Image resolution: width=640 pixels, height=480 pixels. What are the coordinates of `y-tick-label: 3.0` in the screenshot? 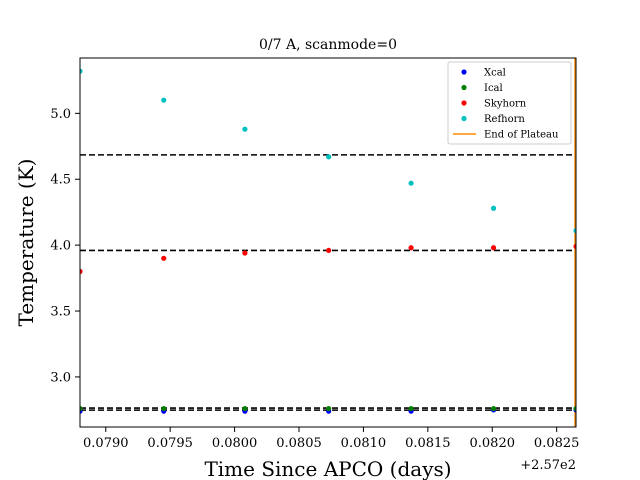 It's located at (60, 377).